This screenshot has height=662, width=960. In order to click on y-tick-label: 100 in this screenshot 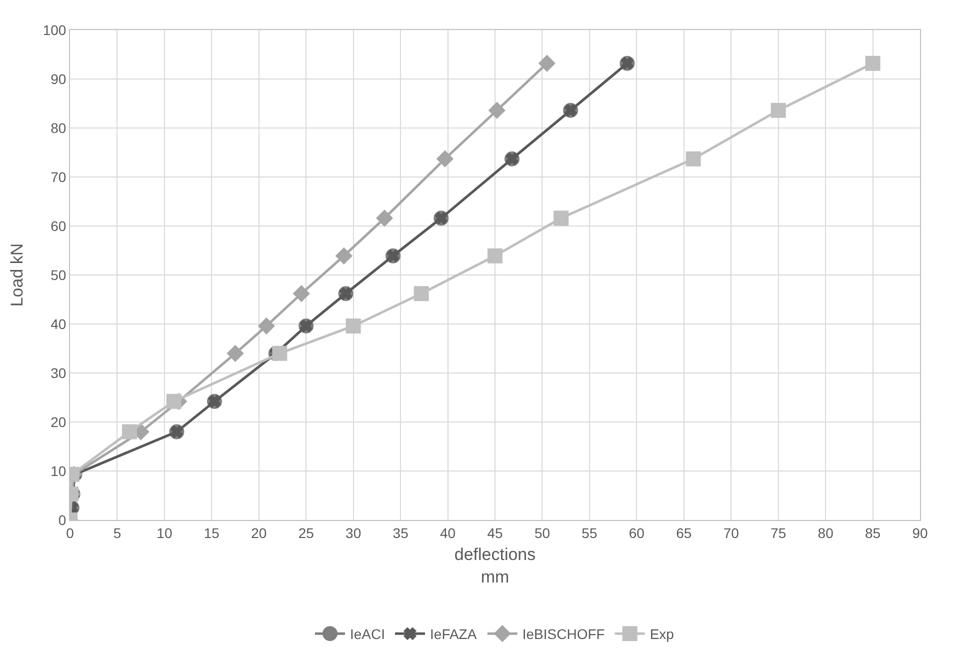, I will do `click(54, 30)`.